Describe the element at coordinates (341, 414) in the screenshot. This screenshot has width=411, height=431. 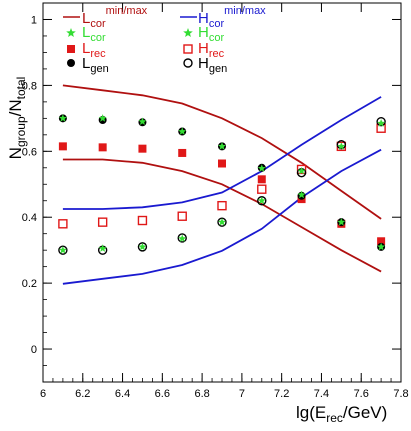
I see `x-axis-label: lg(Erec/GeV)` at that location.